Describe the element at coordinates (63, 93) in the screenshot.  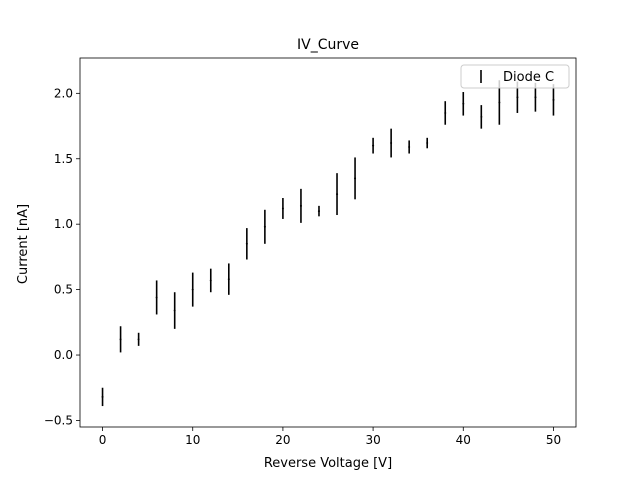
I see `y-tick-label: 2.0` at that location.